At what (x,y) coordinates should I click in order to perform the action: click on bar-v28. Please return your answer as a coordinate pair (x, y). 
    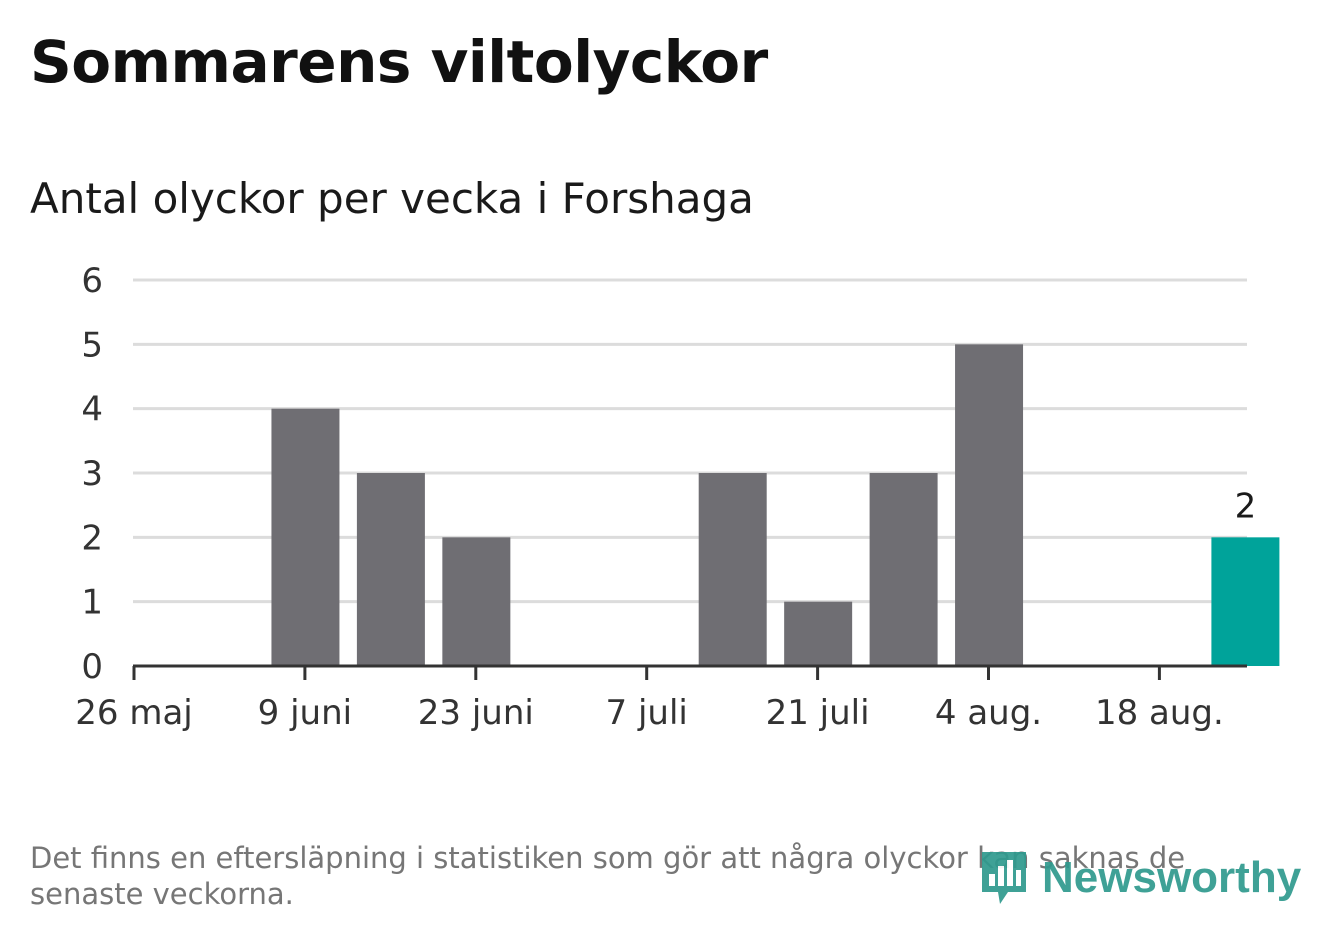
    Looking at the image, I should click on (732, 569).